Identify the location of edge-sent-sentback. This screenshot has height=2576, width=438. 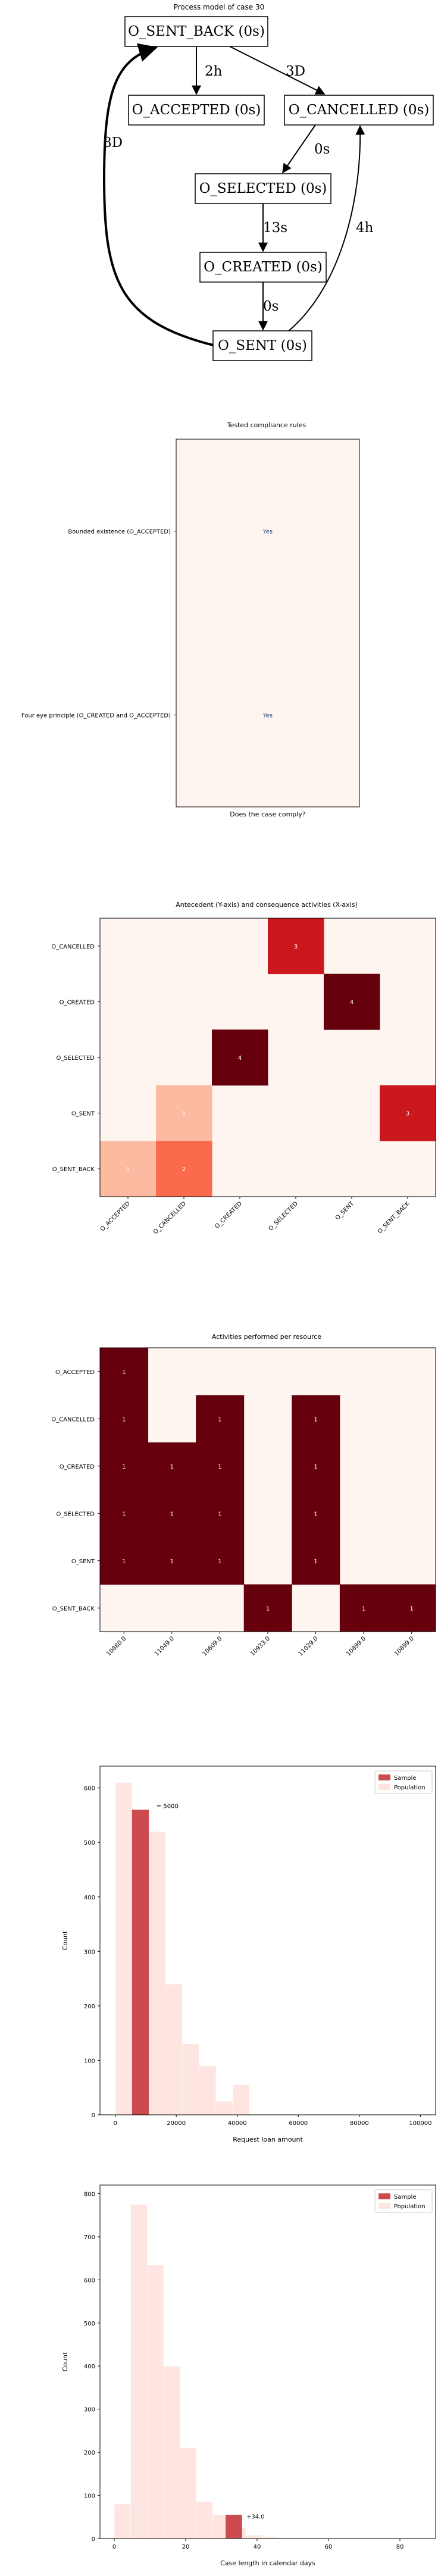
(158, 194).